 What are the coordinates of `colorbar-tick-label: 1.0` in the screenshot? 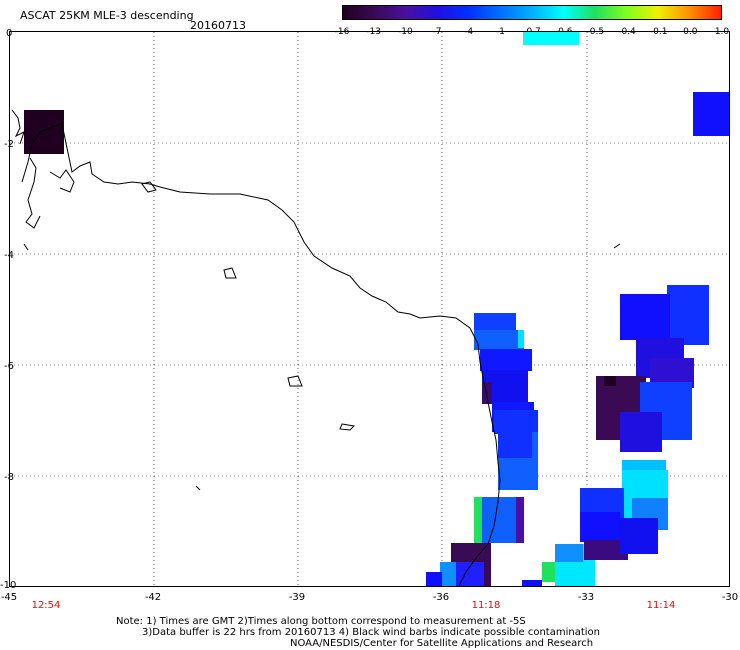 It's located at (722, 32).